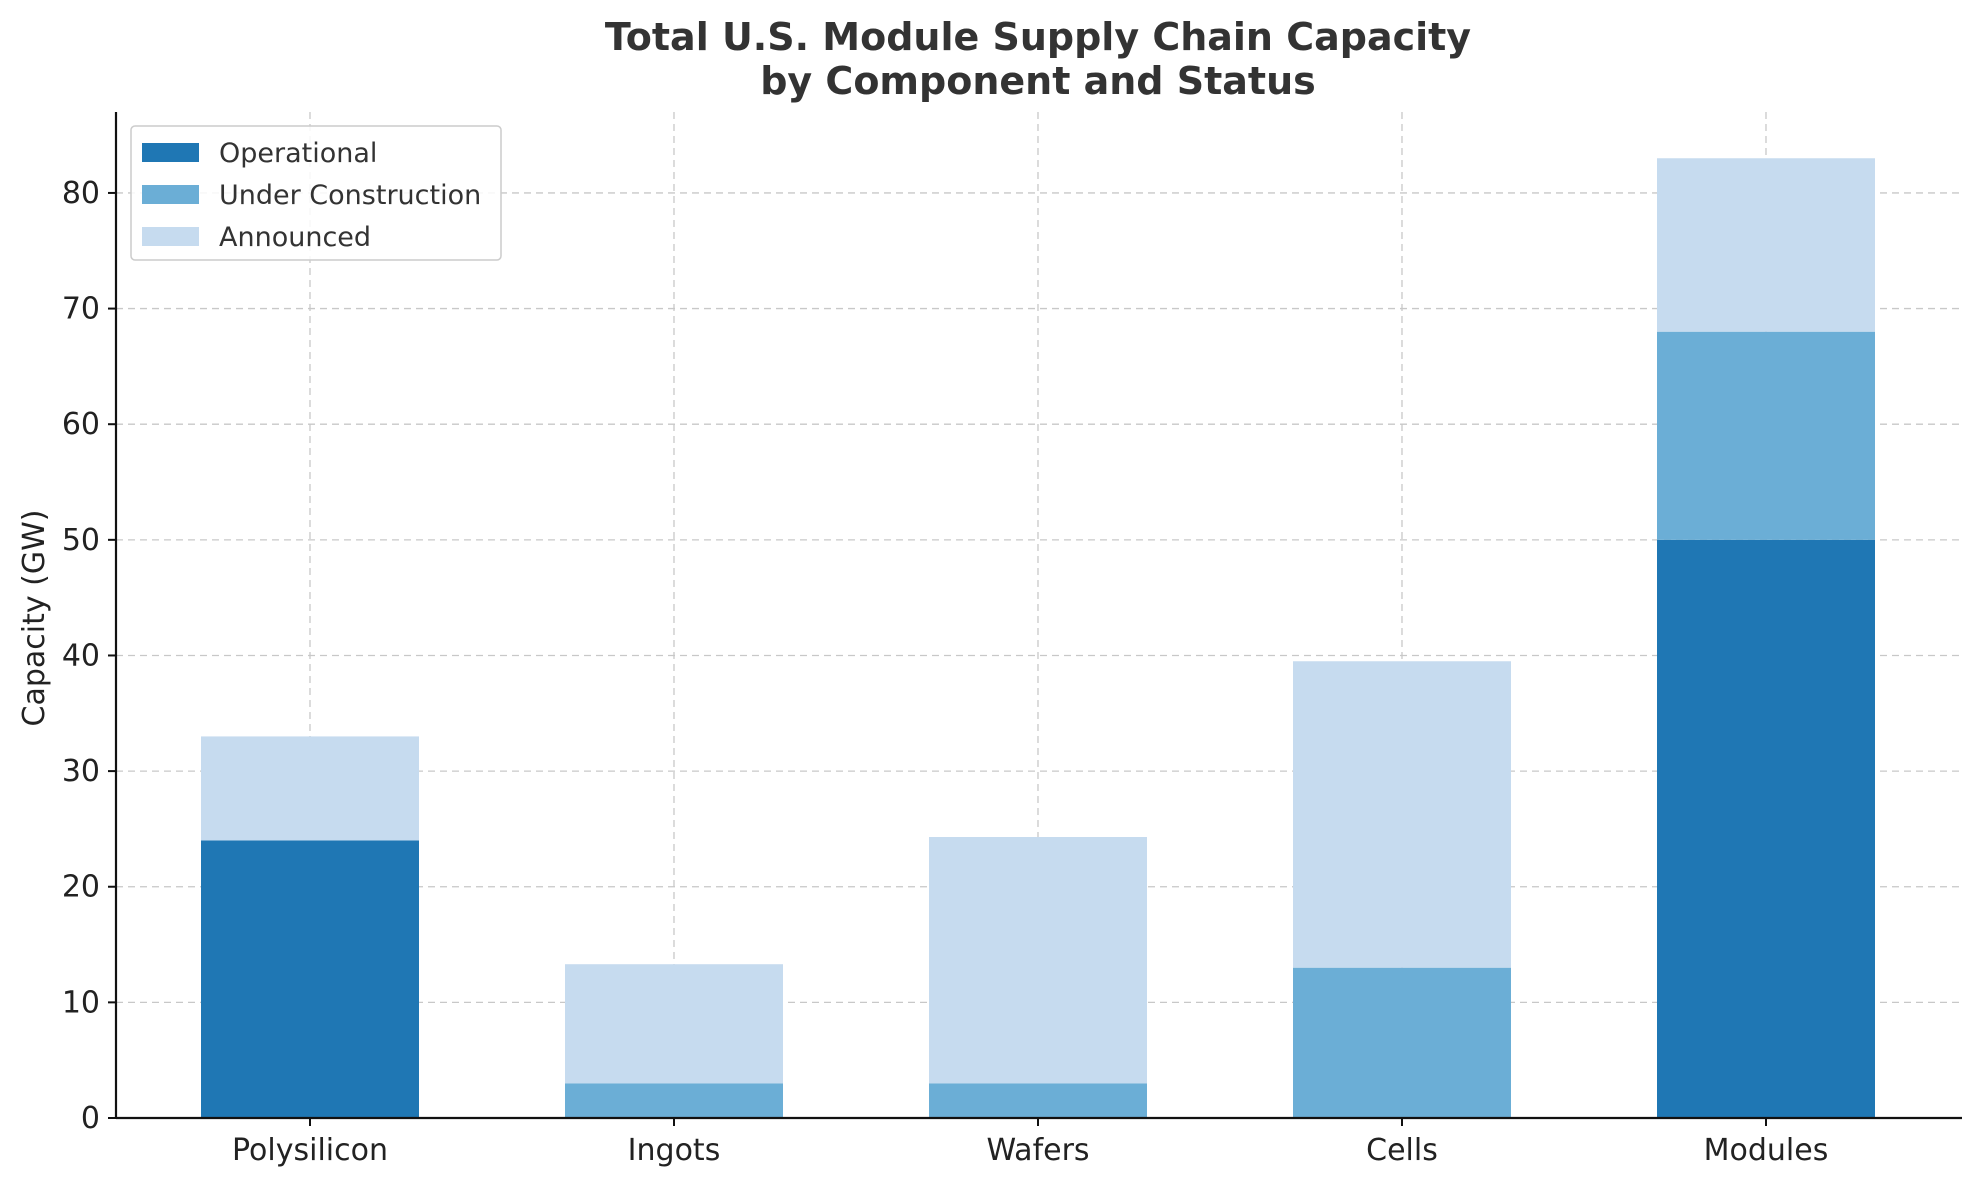  I want to click on x-tick-label: Cells, so click(1402, 1150).